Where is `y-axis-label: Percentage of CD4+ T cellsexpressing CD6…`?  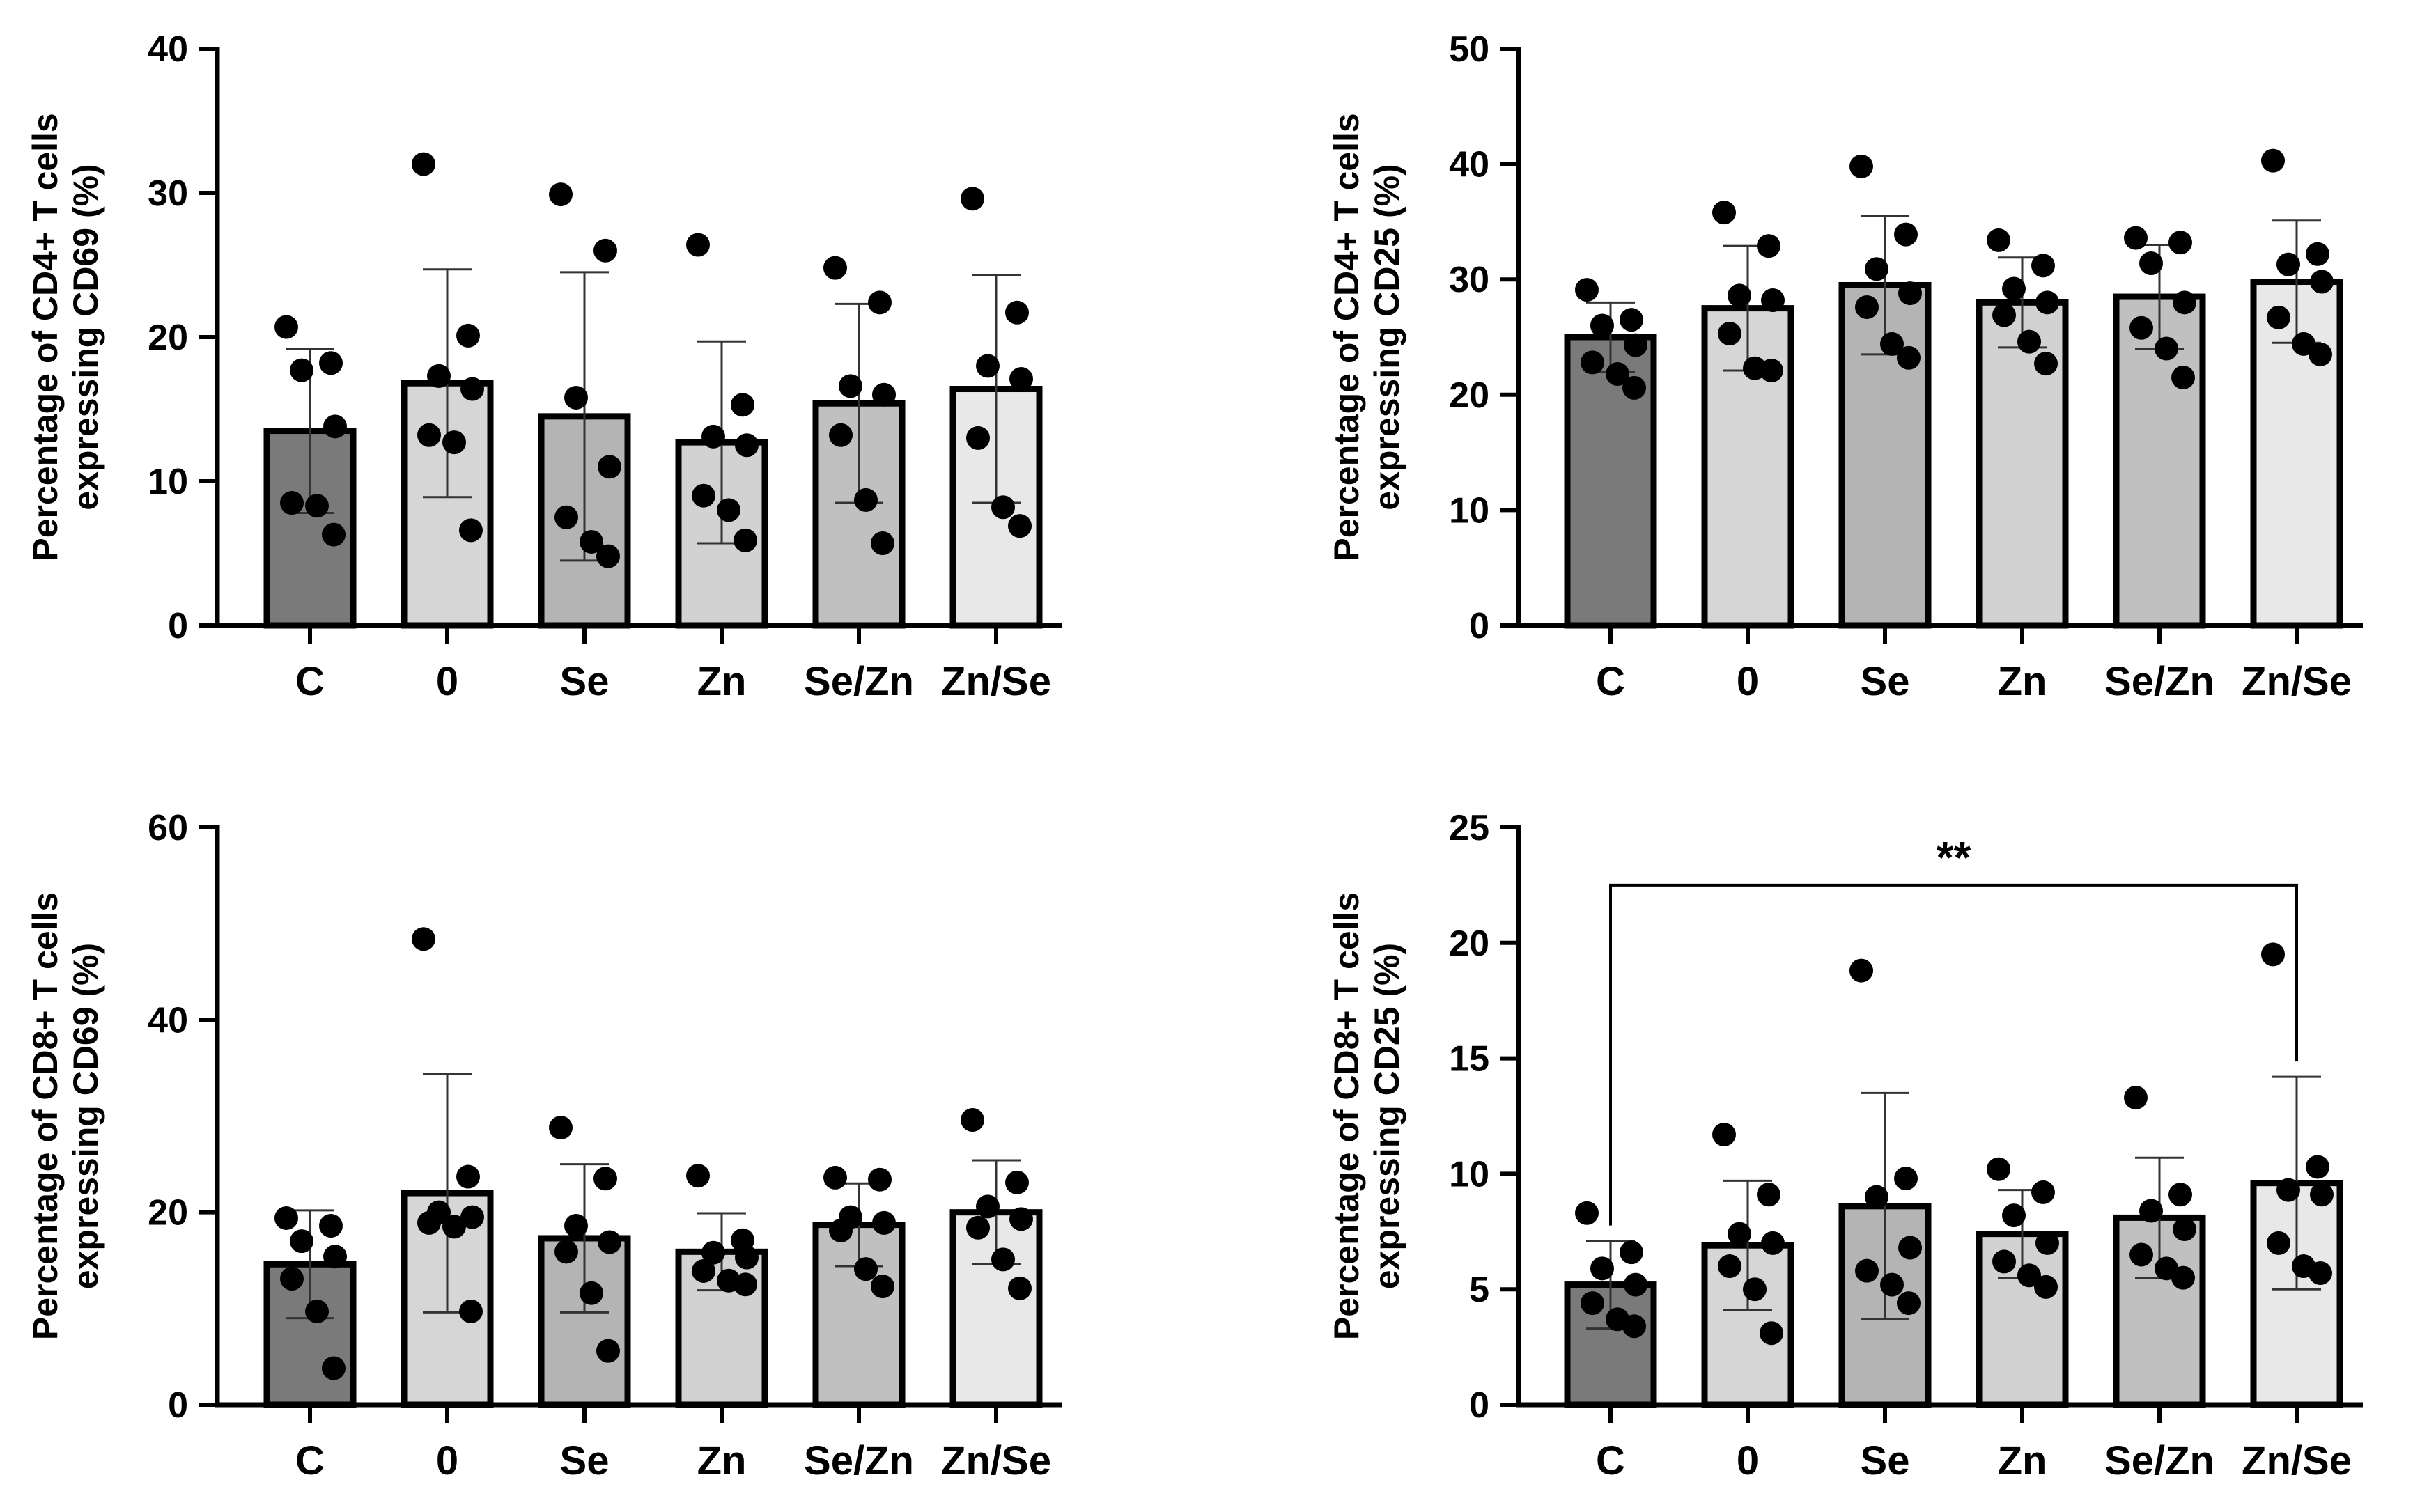 y-axis-label: Percentage of CD4+ T cellsexpressing CD6… is located at coordinates (65, 337).